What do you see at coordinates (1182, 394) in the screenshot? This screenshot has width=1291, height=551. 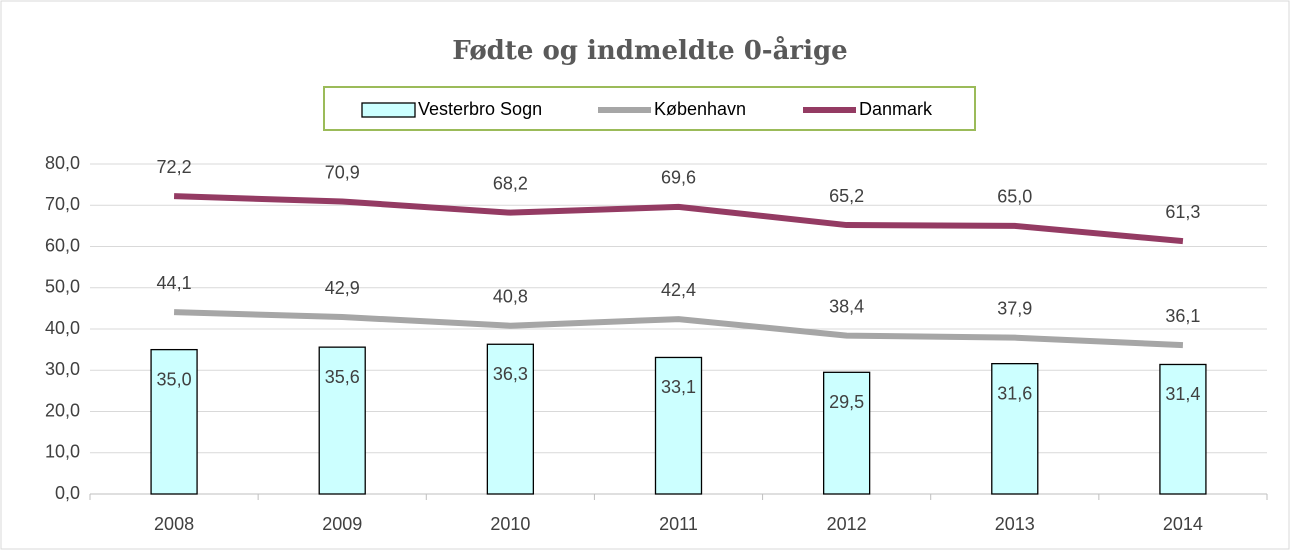 I see `data-label: 31,4` at bounding box center [1182, 394].